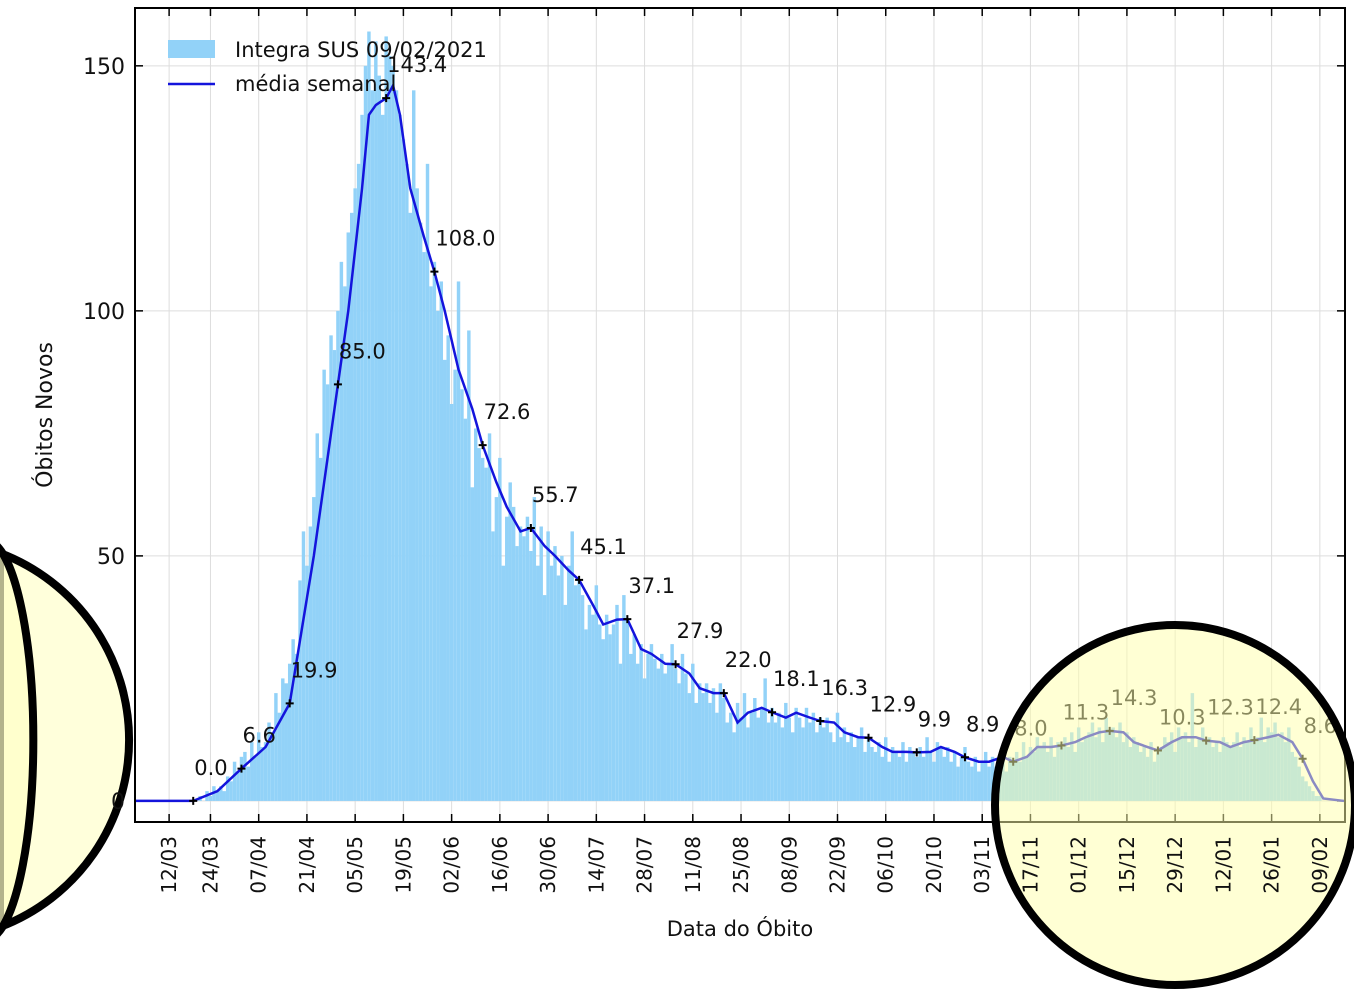 This screenshot has width=1354, height=991. I want to click on data-label: 72.6, so click(507, 412).